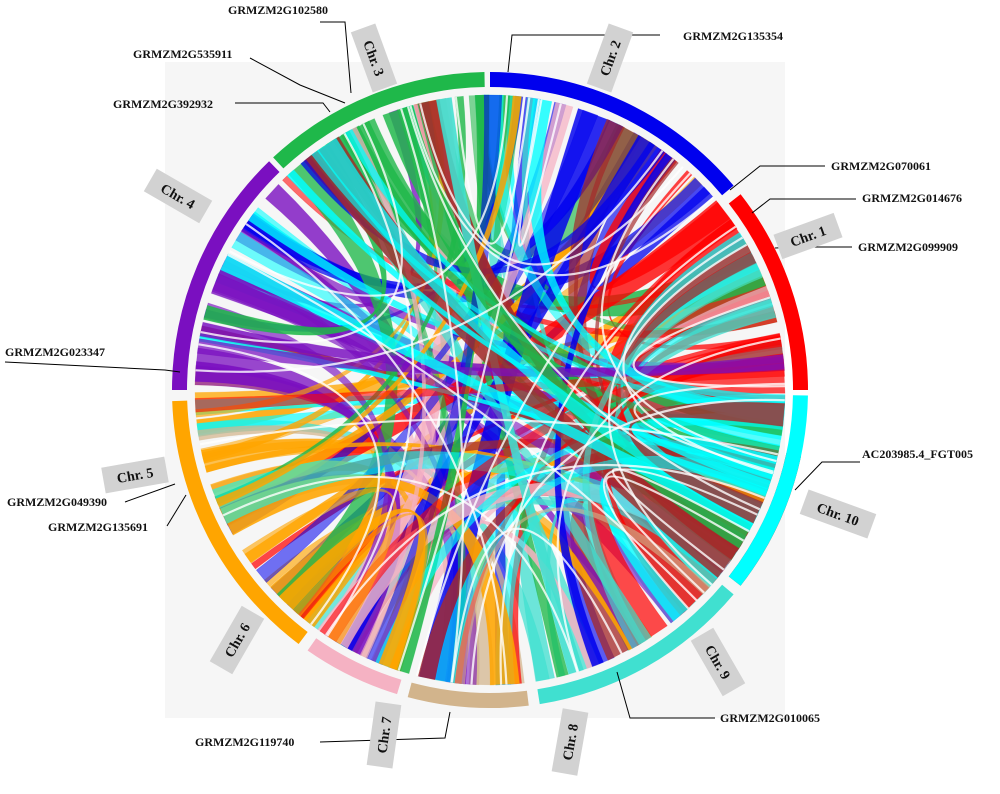  I want to click on gene-label: GRMZM2G135354, so click(733, 36).